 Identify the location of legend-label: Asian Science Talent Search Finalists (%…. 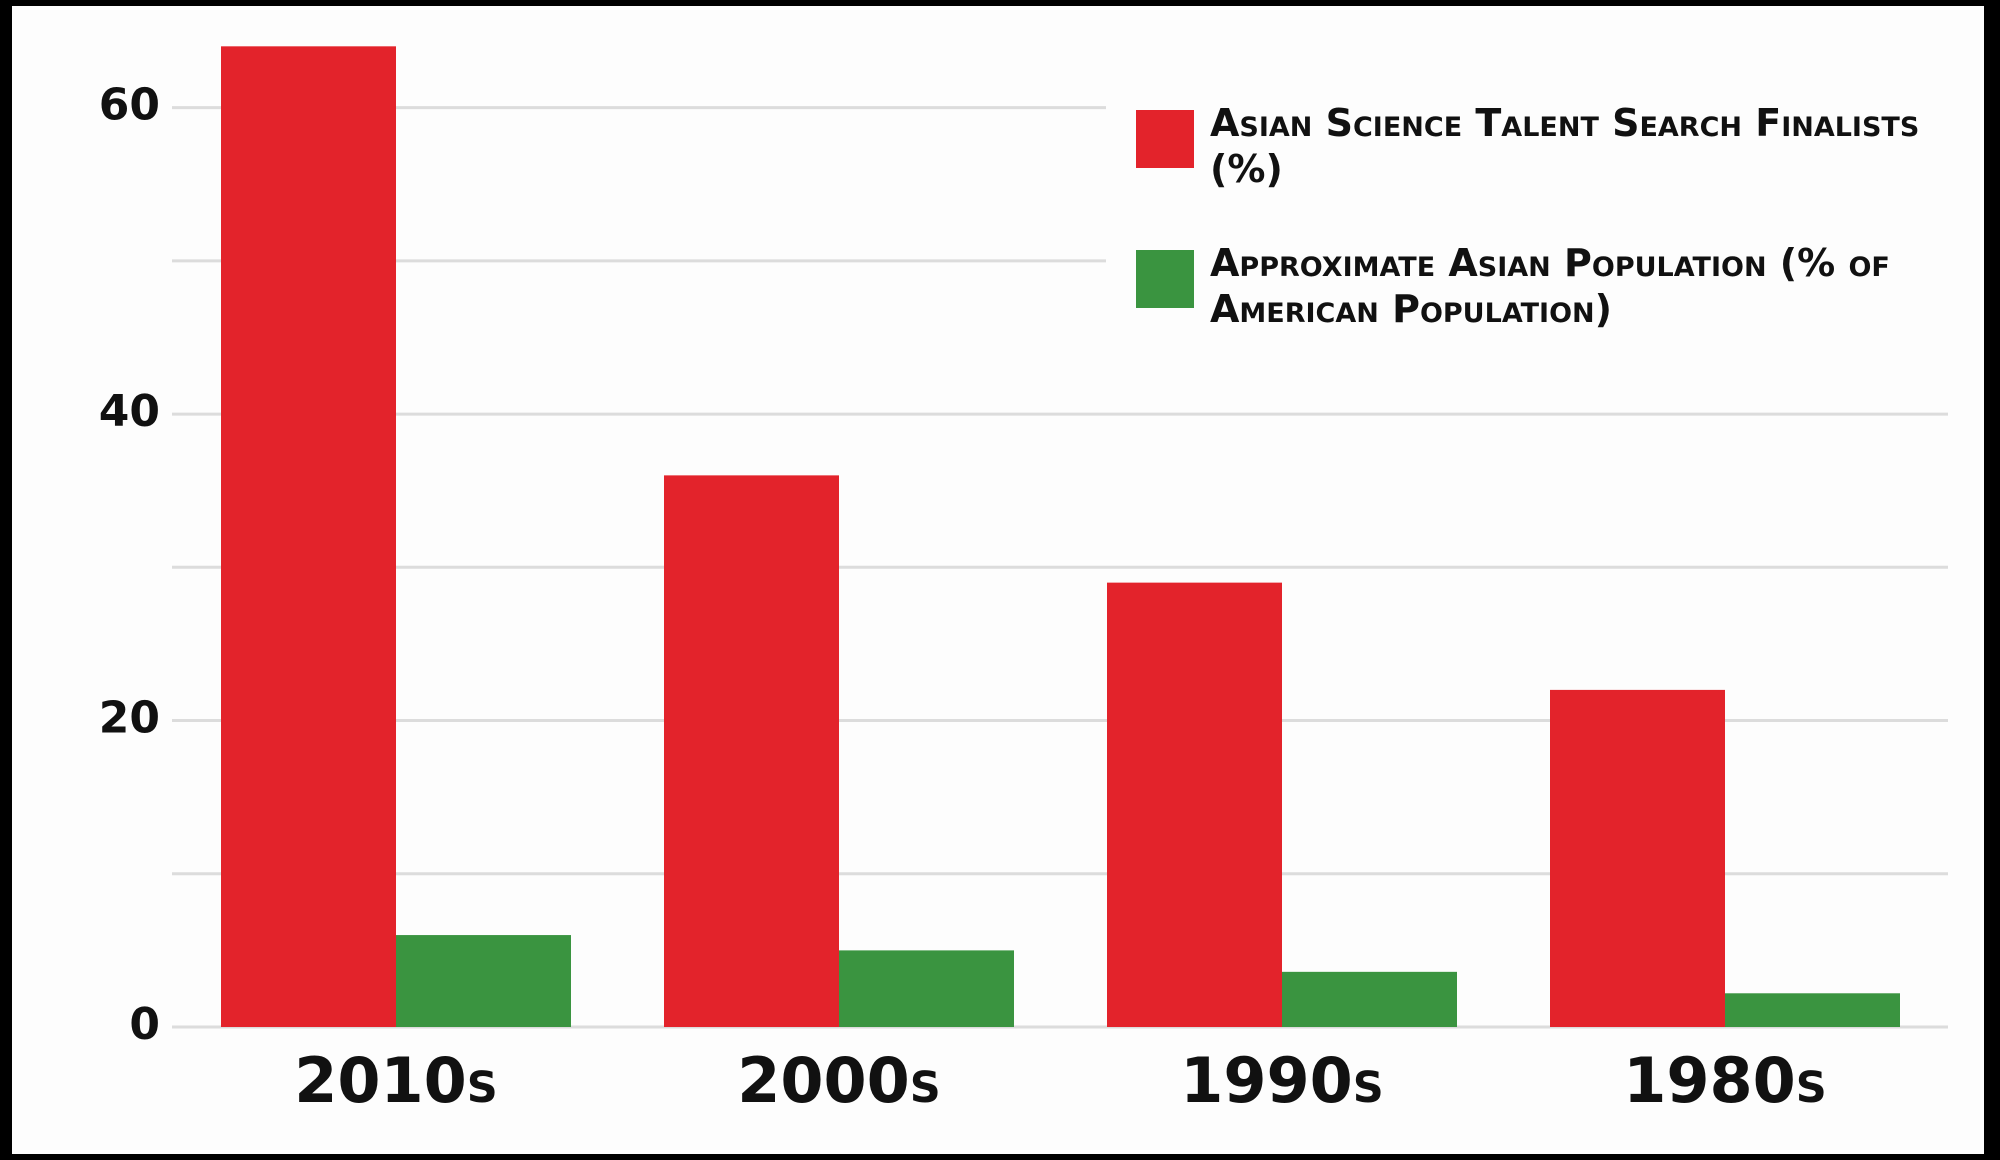
(1565, 146).